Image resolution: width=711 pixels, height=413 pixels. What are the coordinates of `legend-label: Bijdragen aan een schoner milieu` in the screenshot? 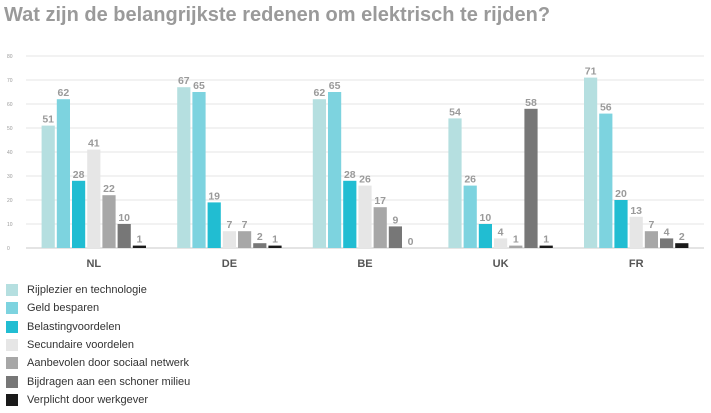 It's located at (109, 381).